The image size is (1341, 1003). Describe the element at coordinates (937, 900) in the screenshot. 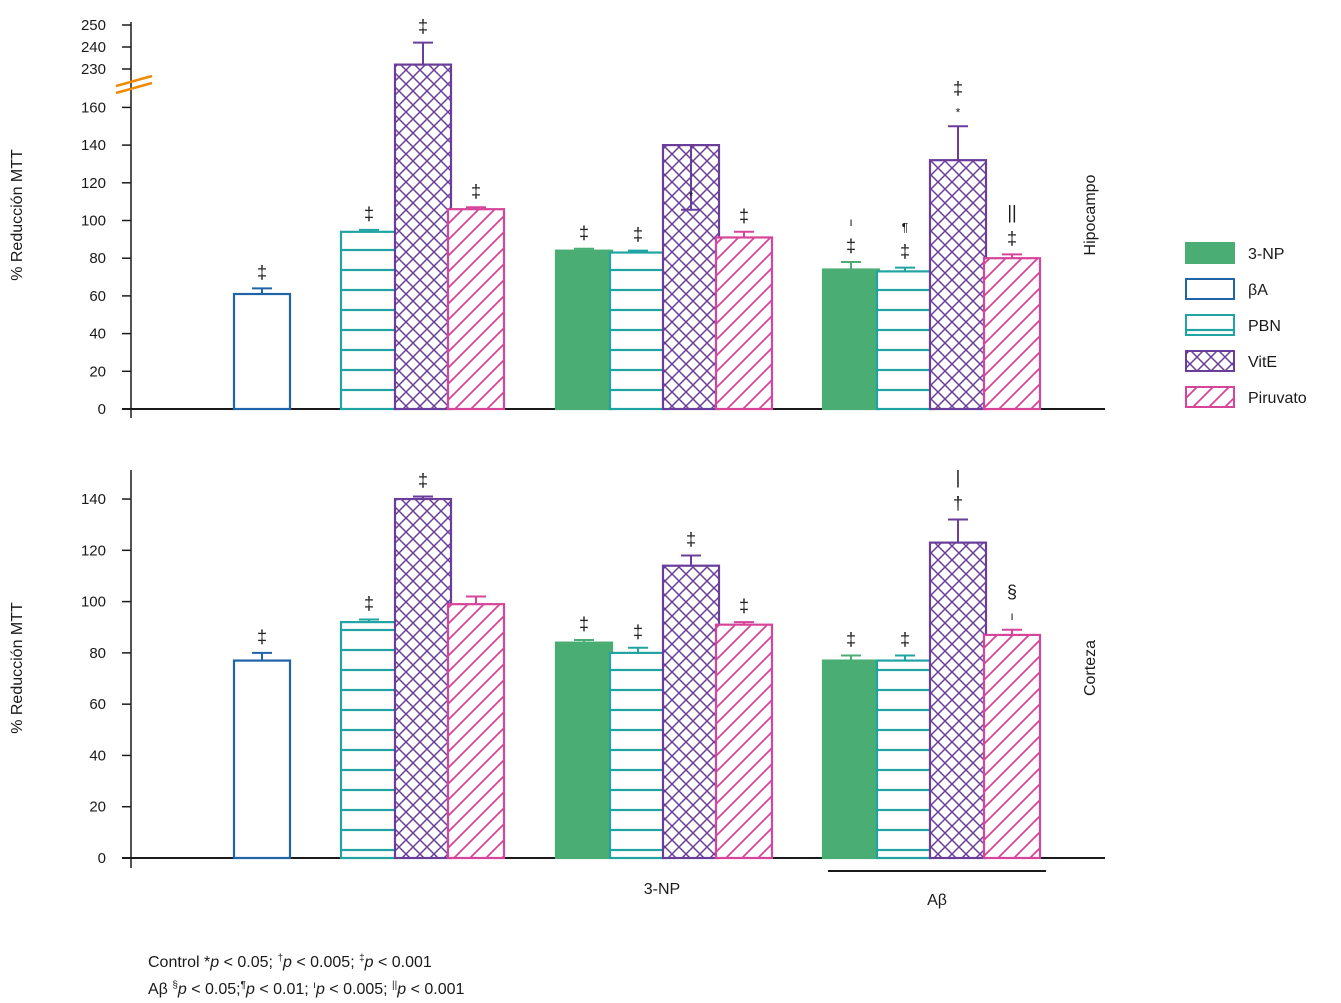

I see `group-label-abeta: Aβ` at that location.